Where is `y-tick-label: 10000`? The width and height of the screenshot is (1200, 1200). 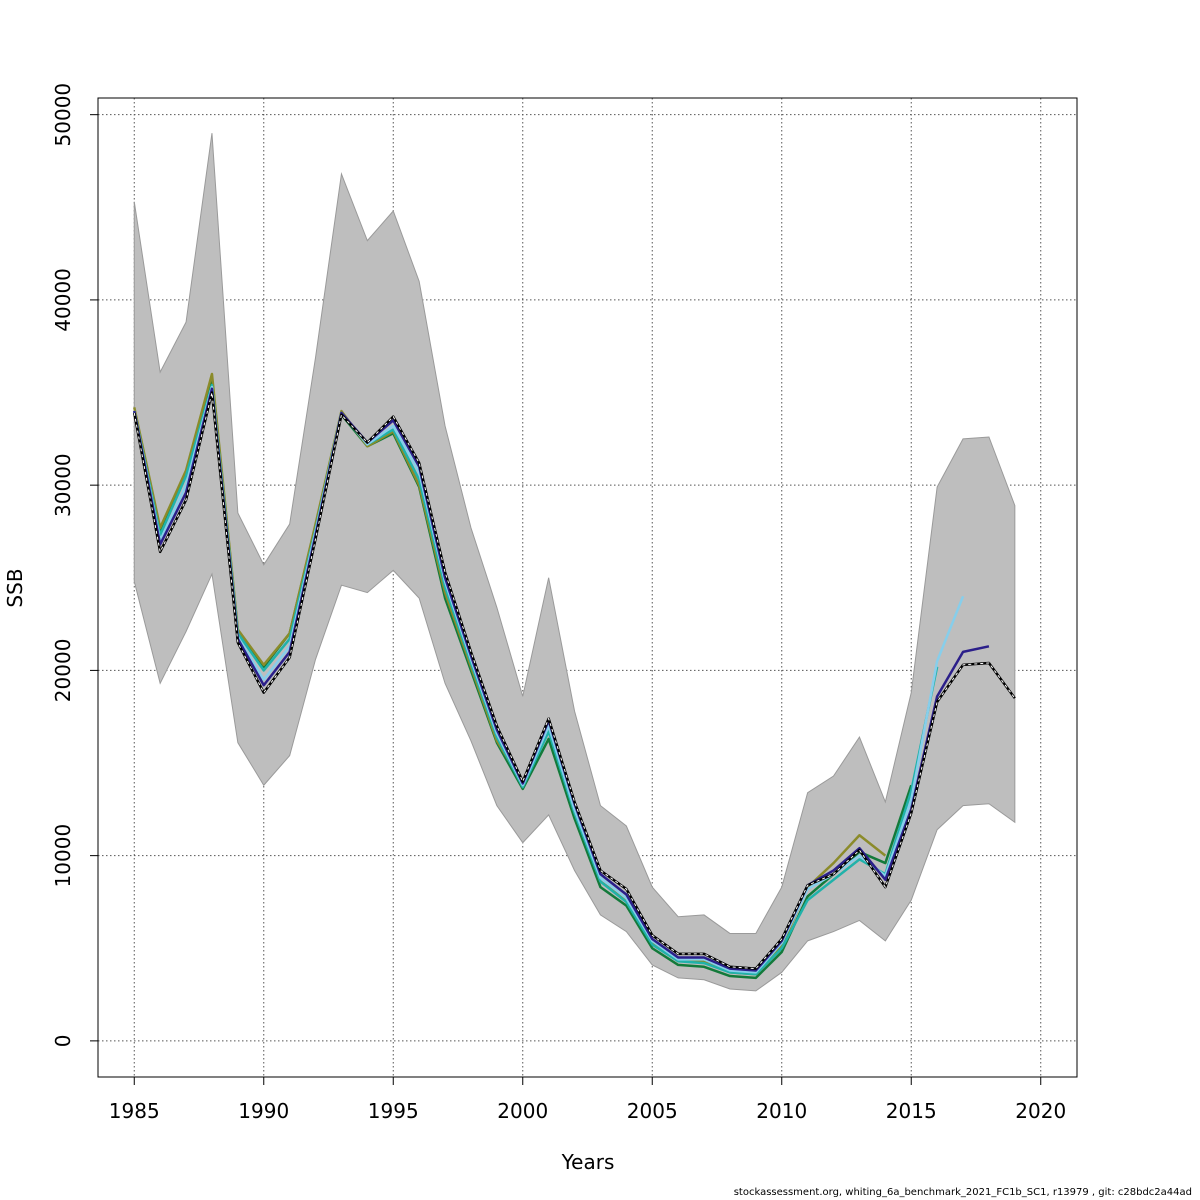
y-tick-label: 10000 is located at coordinates (63, 856).